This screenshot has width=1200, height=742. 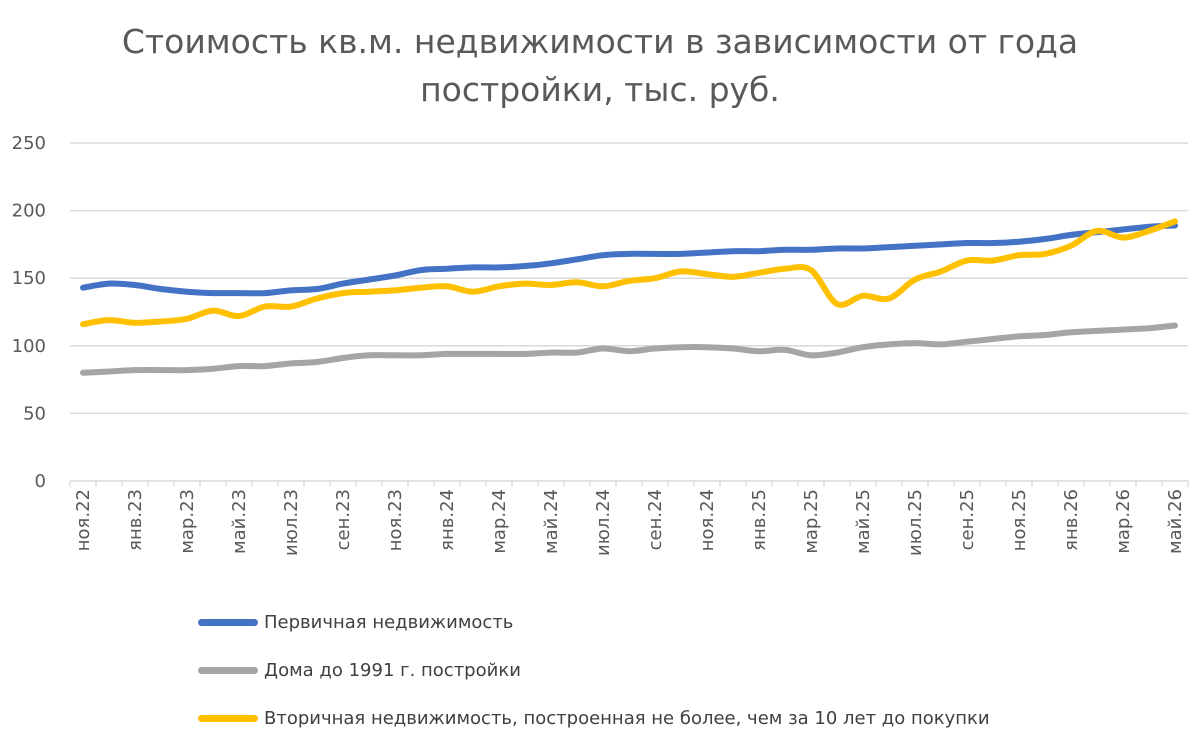 What do you see at coordinates (967, 519) in the screenshot?
I see `x-tick-label: сен.25` at bounding box center [967, 519].